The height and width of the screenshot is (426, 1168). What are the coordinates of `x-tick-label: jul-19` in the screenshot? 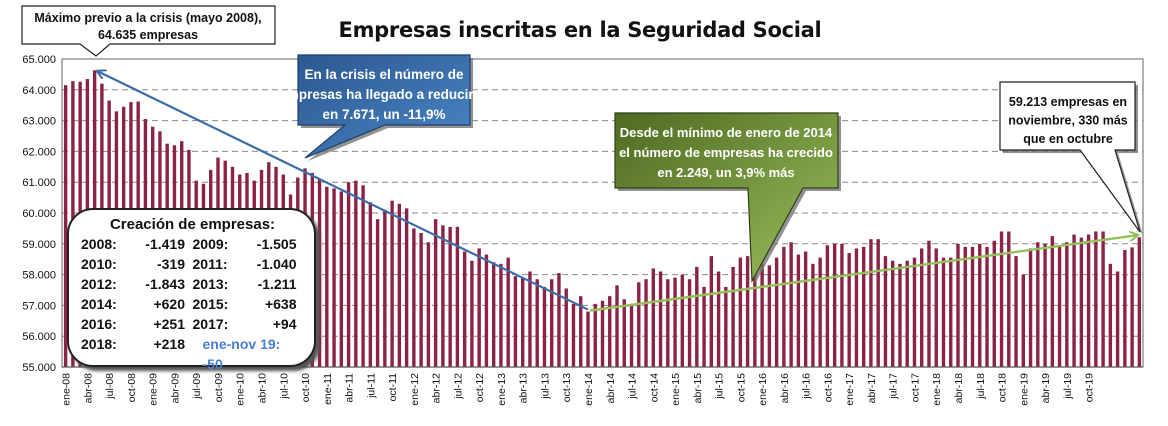 It's located at (1068, 386).